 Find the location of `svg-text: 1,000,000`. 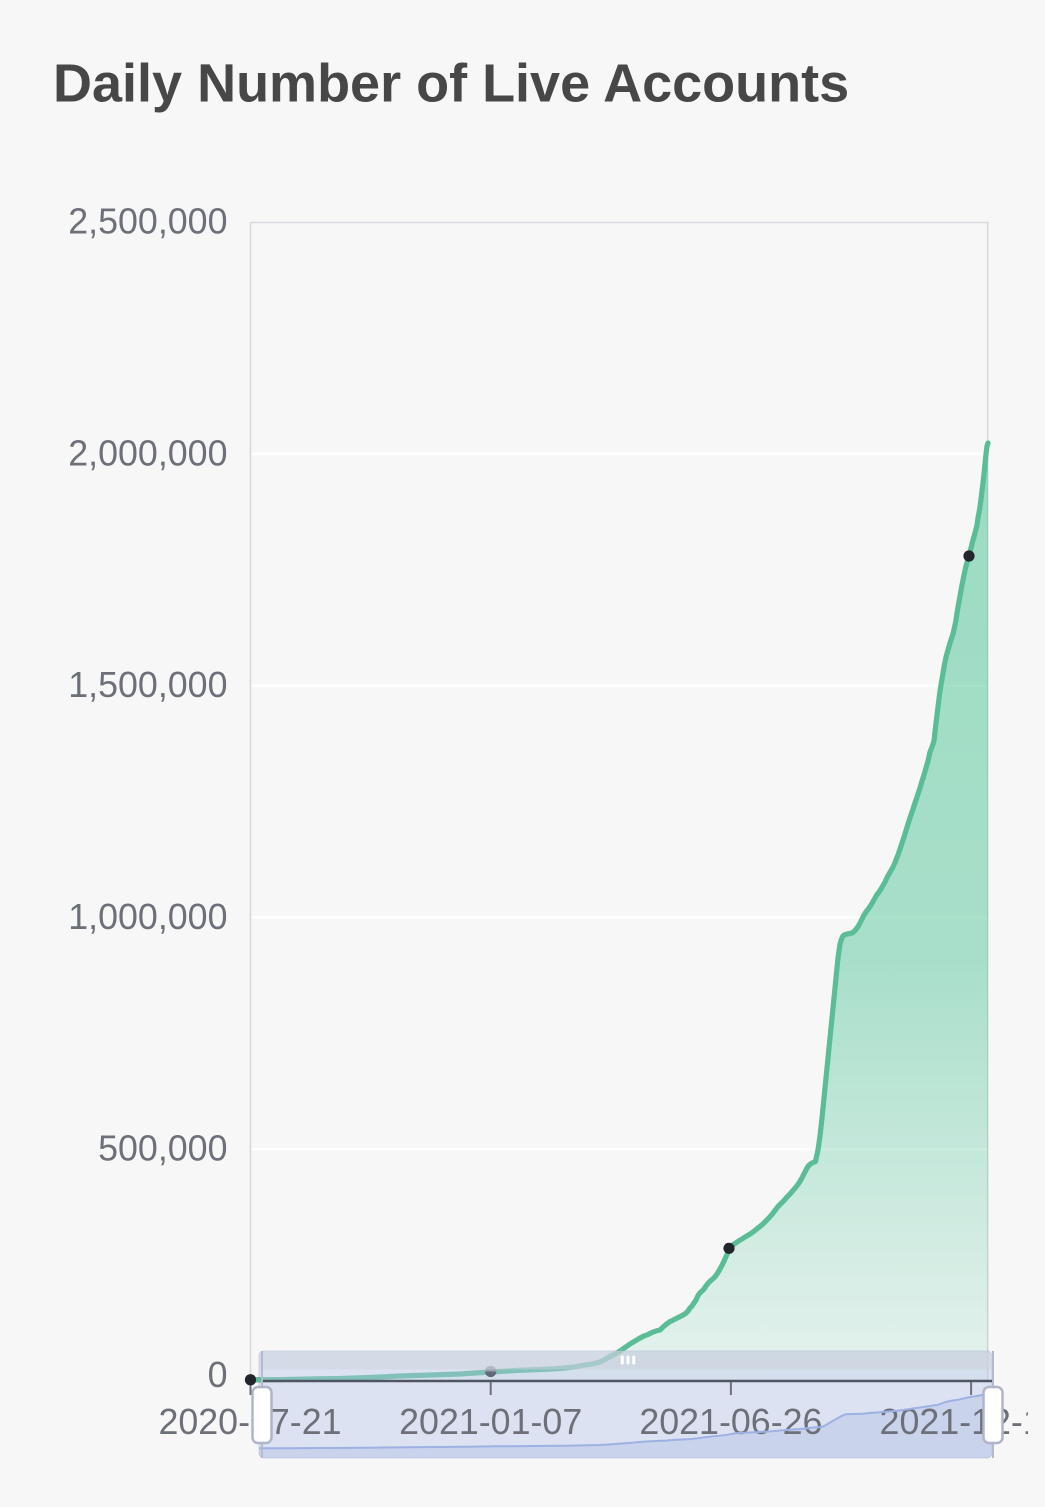

svg-text: 1,000,000 is located at coordinates (147, 917).